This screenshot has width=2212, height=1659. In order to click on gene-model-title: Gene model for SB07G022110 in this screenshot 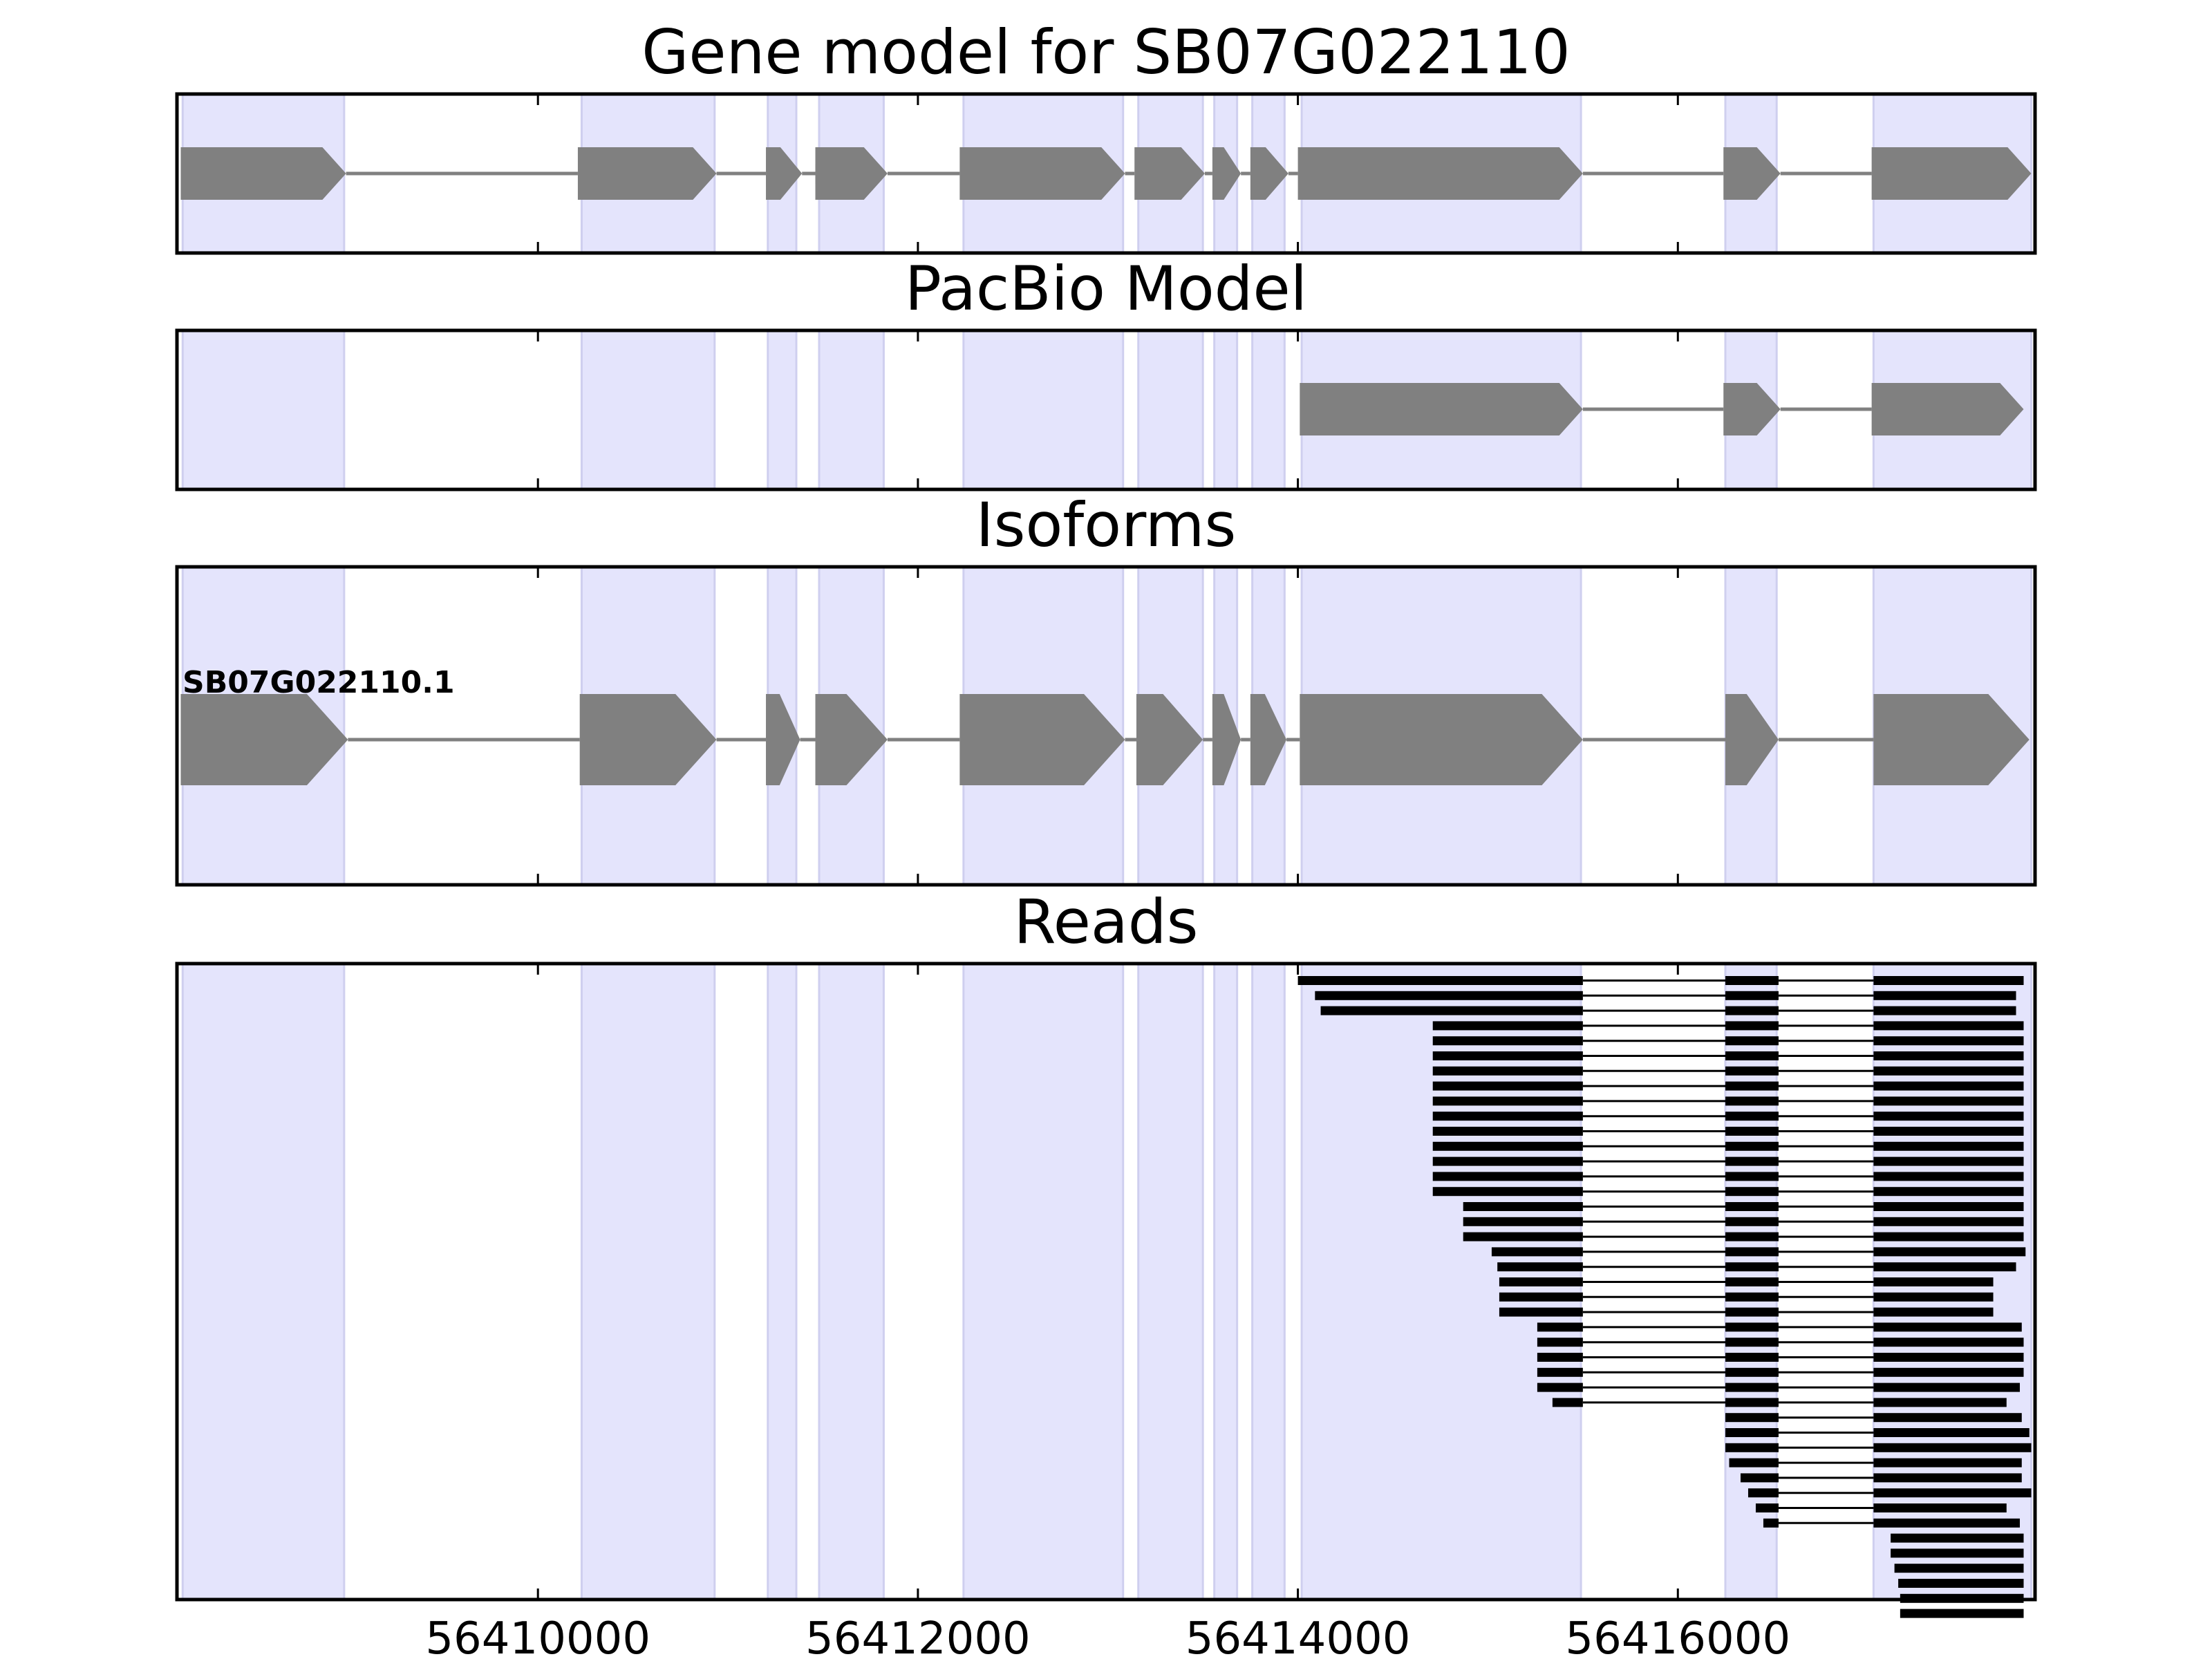, I will do `click(1106, 53)`.